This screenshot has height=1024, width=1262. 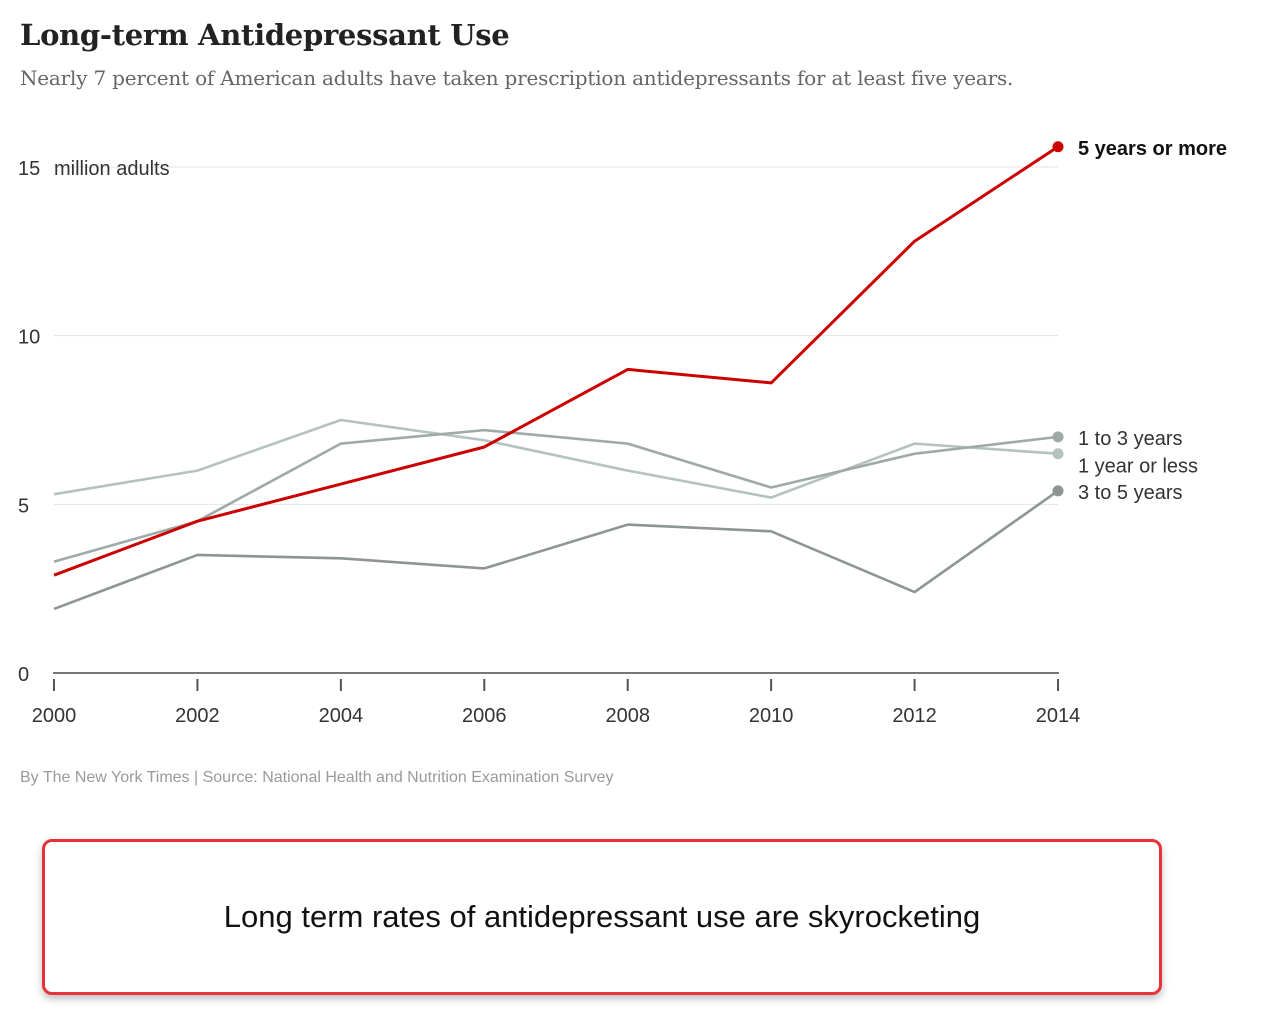 What do you see at coordinates (23, 675) in the screenshot?
I see `y-tick-label-0: 0` at bounding box center [23, 675].